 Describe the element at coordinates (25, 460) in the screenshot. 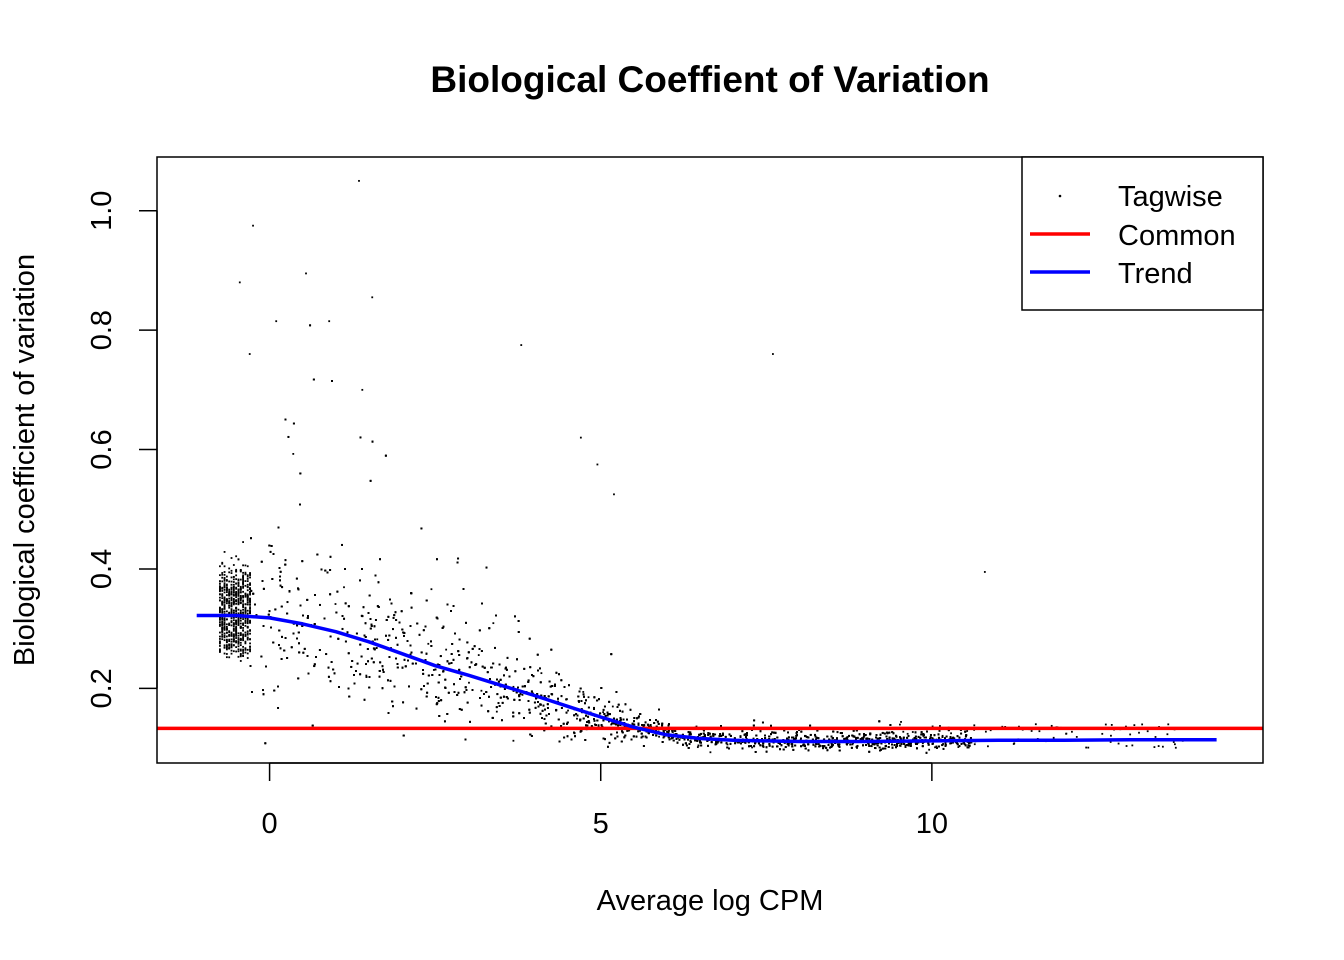

I see `y-axis-label: Biological coefficient of variation` at that location.